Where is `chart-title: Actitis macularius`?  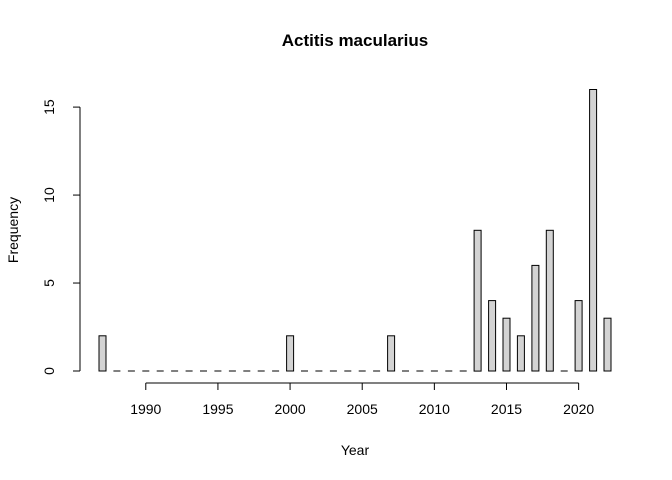
chart-title: Actitis macularius is located at coordinates (355, 40).